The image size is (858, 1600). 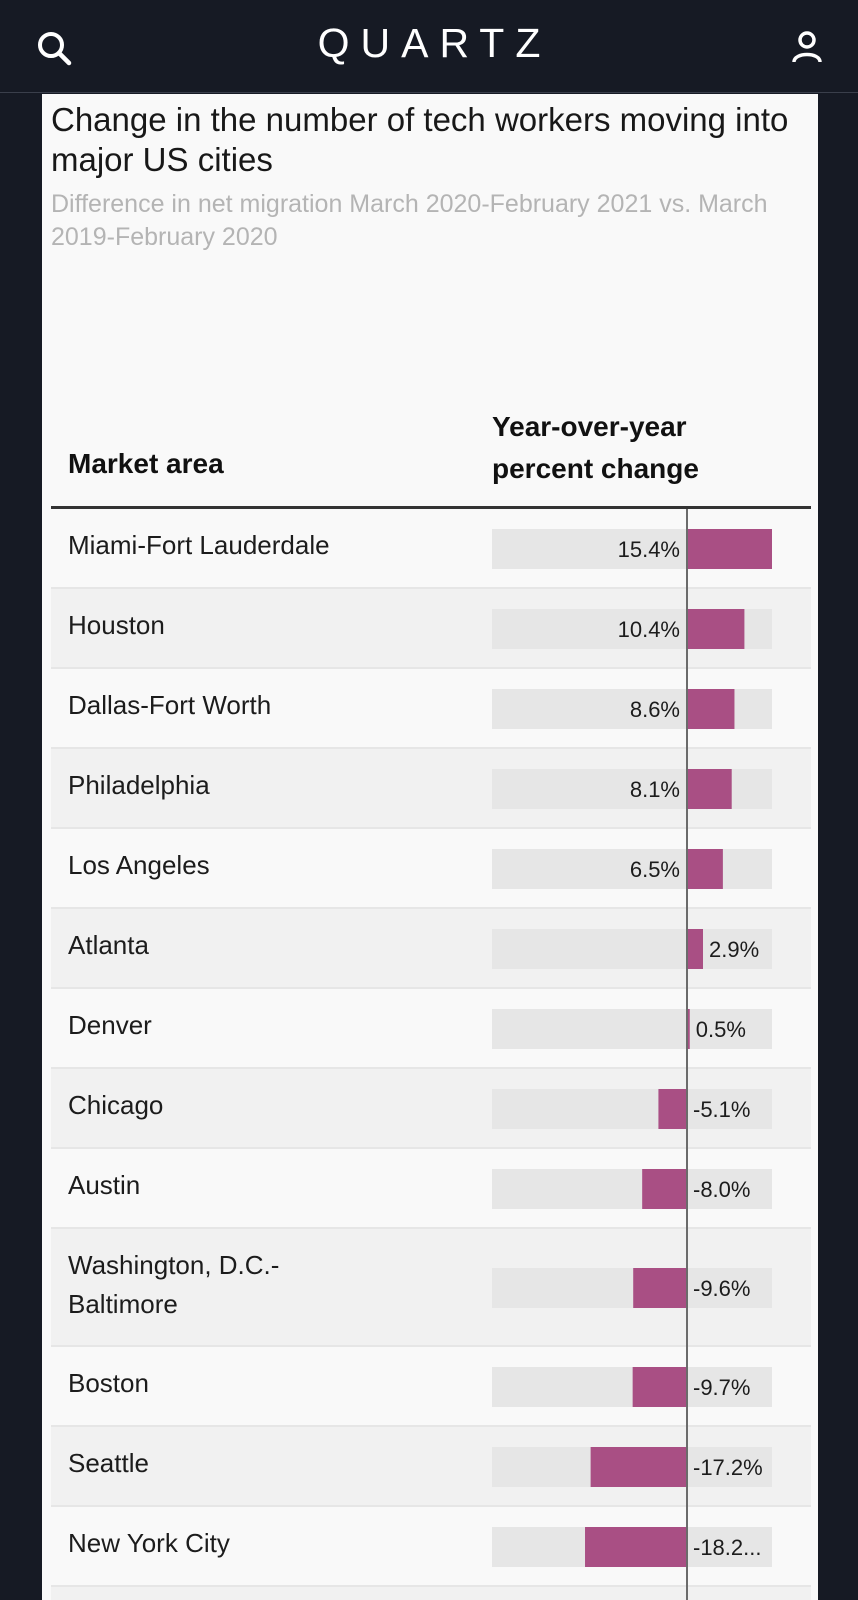 I want to click on table-row: Chicago -5.1%, so click(x=431, y=1109).